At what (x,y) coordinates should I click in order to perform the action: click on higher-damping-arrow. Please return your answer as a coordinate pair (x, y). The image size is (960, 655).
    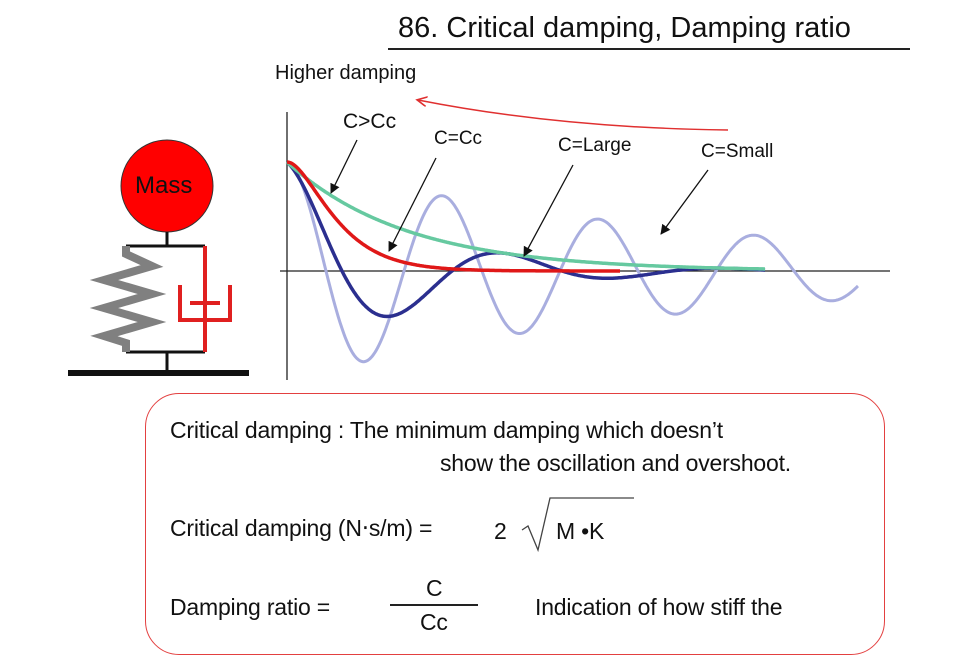
    Looking at the image, I should click on (573, 115).